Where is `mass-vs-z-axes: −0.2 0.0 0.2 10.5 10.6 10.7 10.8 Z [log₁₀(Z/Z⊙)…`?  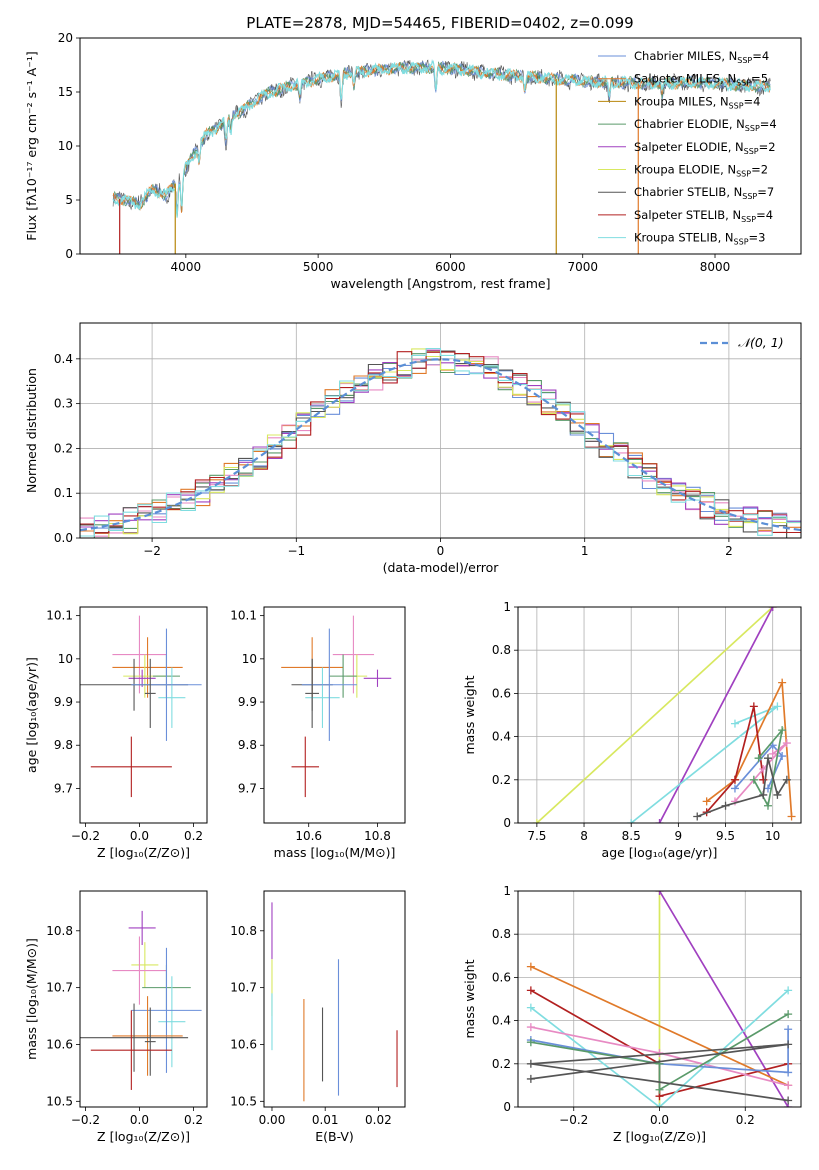 mass-vs-z-axes: −0.2 0.0 0.2 10.5 10.6 10.7 10.8 Z [log₁₀(Z/Z⊙)… is located at coordinates (113, 1034).